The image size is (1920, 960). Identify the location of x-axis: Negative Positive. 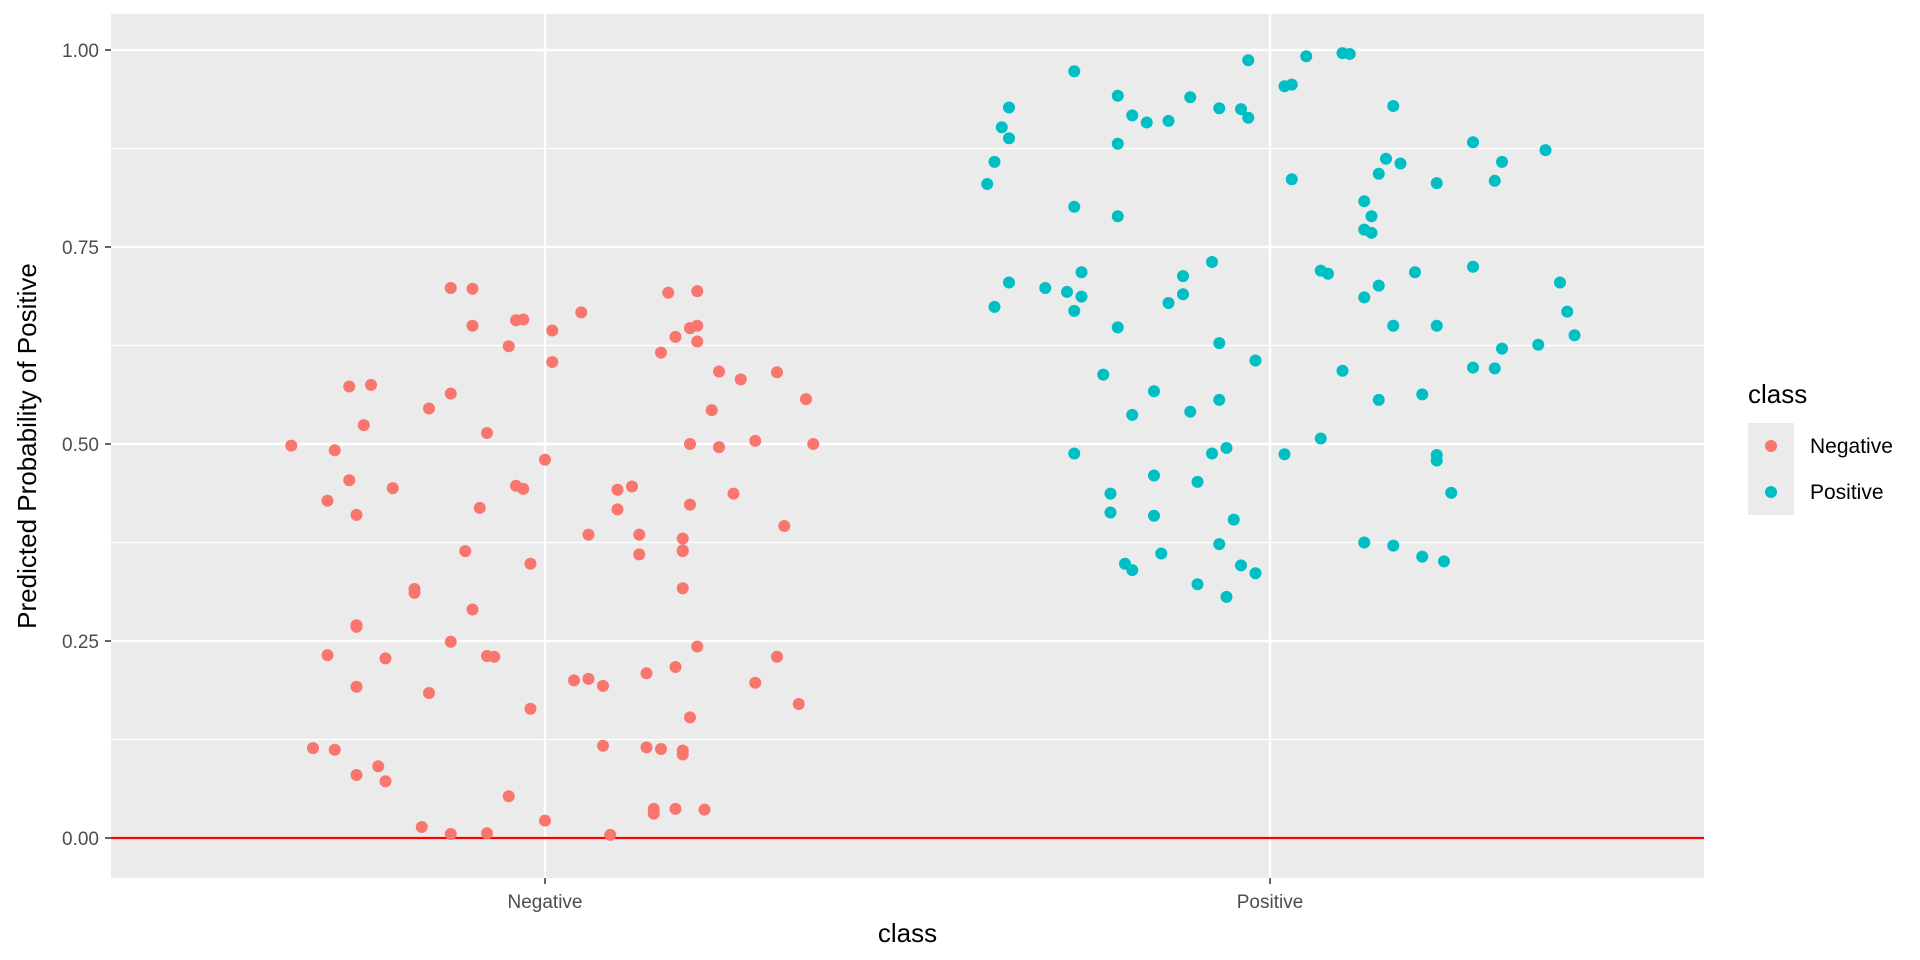
(906, 895).